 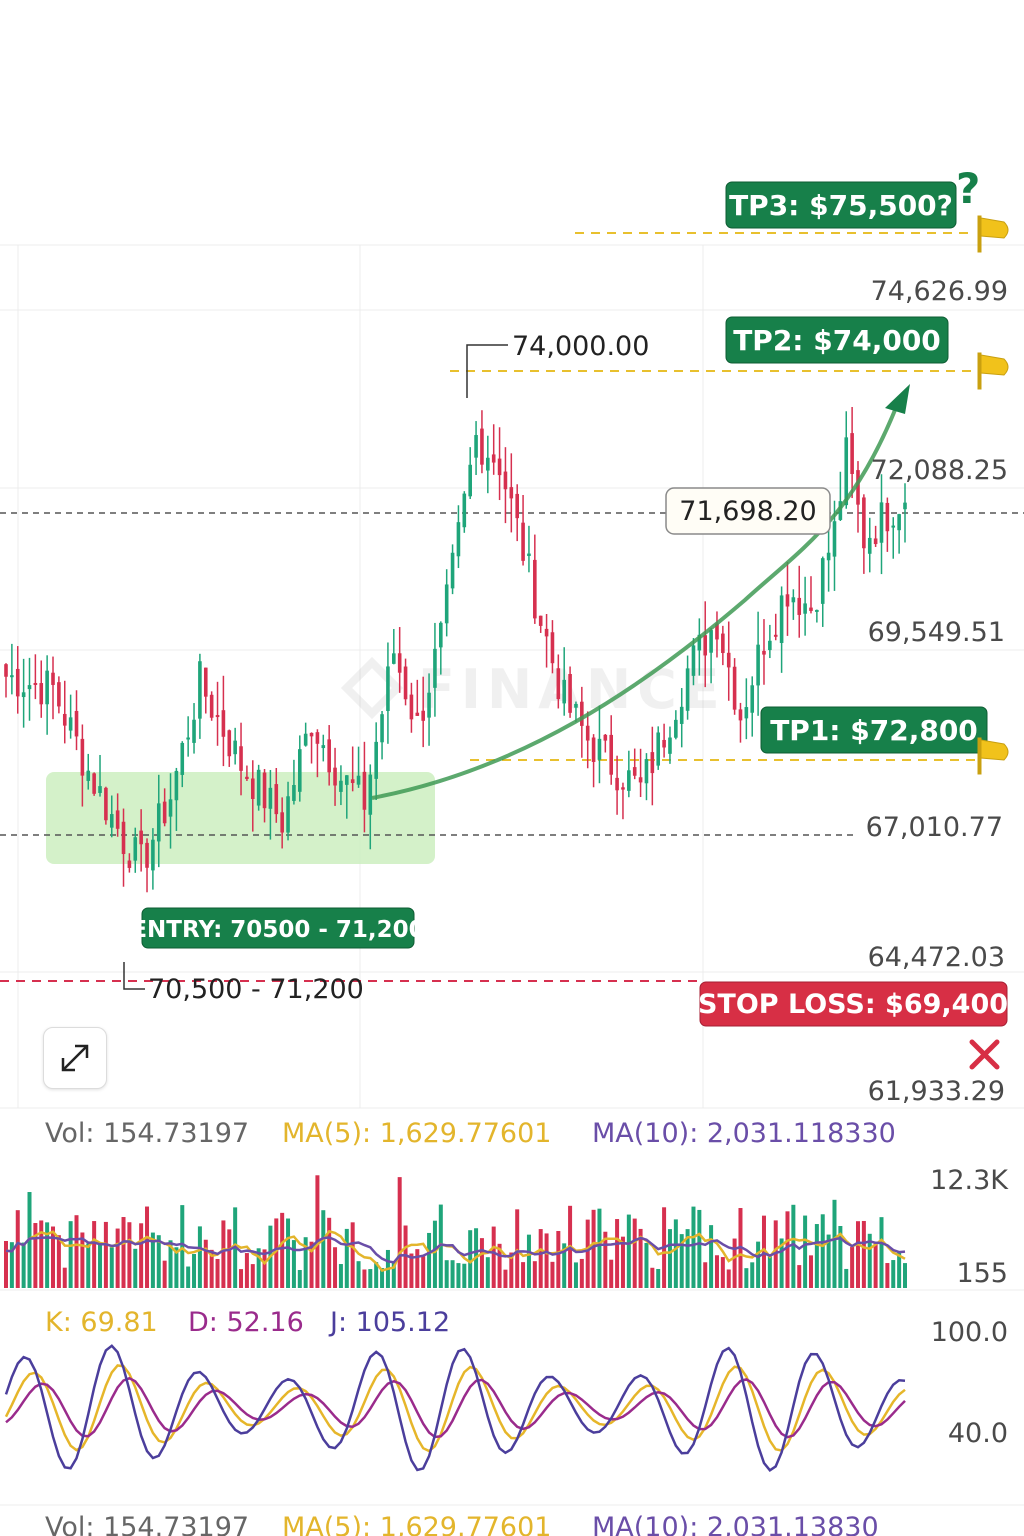 What do you see at coordinates (240, 818) in the screenshot?
I see `entry-zone` at bounding box center [240, 818].